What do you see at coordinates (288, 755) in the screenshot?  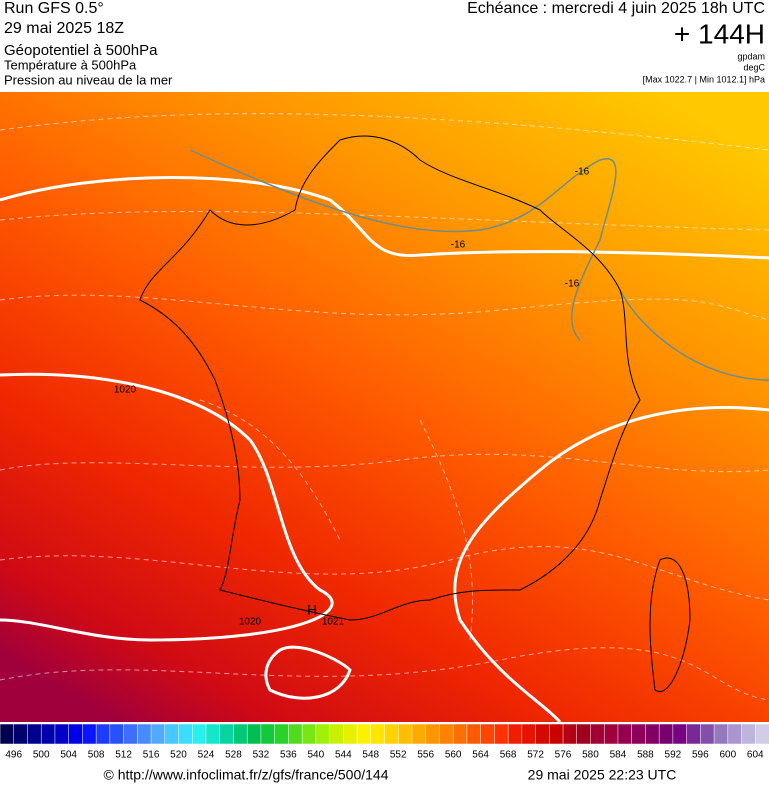 I see `legend-label: 536` at bounding box center [288, 755].